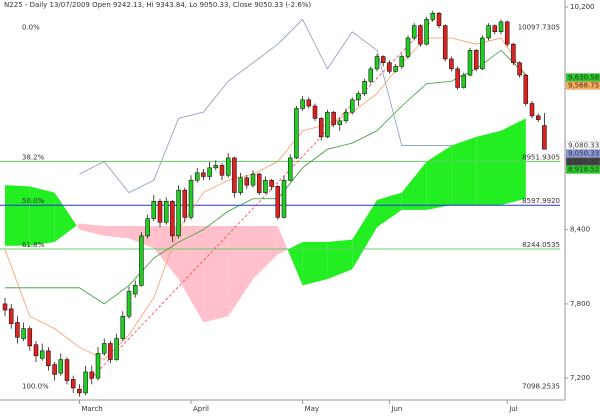 The height and width of the screenshot is (416, 600). What do you see at coordinates (580, 304) in the screenshot?
I see `y-tick-label: 7,800` at bounding box center [580, 304].